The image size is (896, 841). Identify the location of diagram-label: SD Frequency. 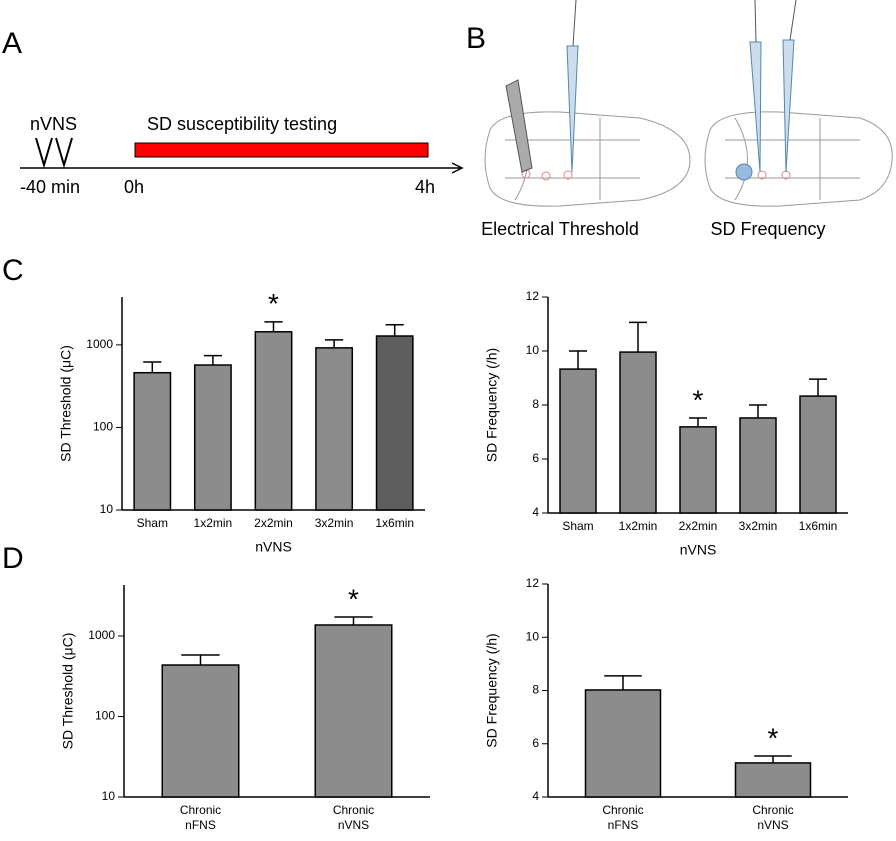
(767, 229).